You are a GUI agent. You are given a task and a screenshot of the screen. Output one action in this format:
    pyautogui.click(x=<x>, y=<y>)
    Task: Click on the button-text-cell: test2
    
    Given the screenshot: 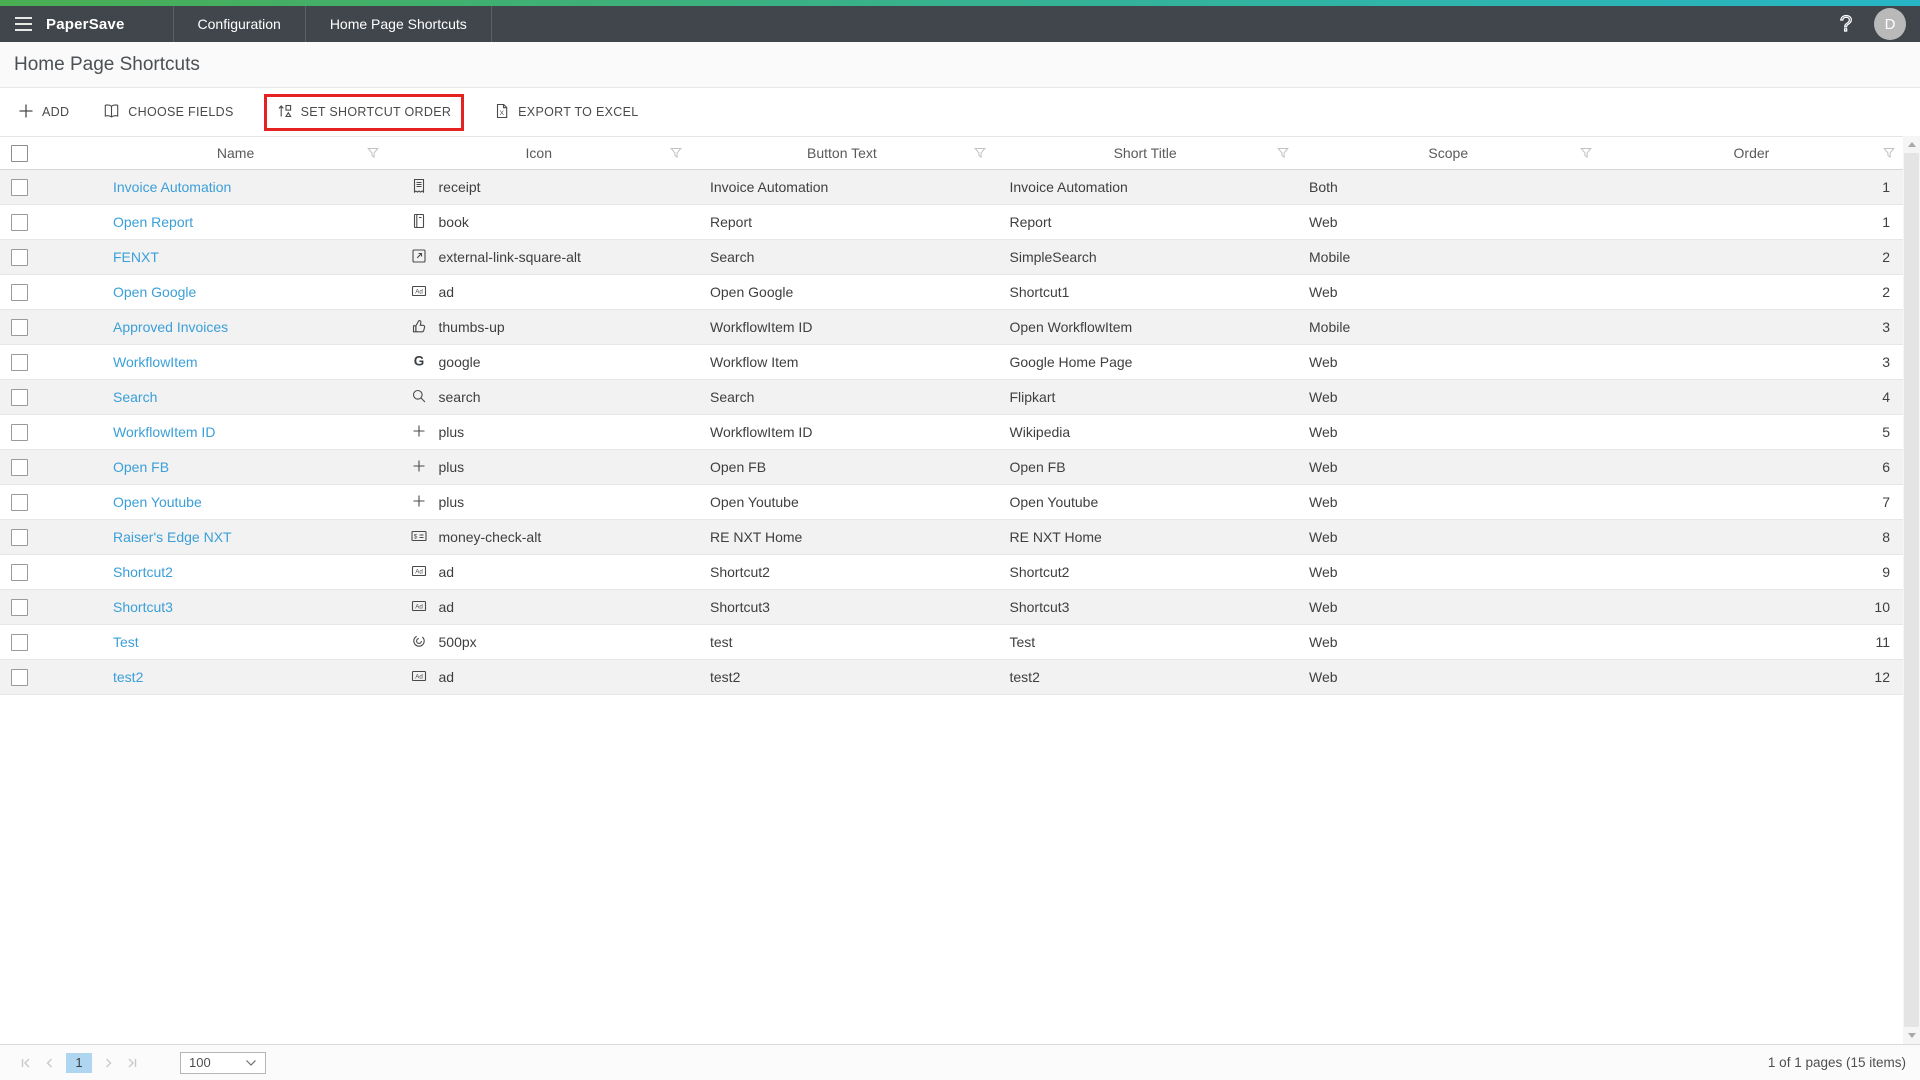 What is the action you would take?
    pyautogui.click(x=725, y=677)
    